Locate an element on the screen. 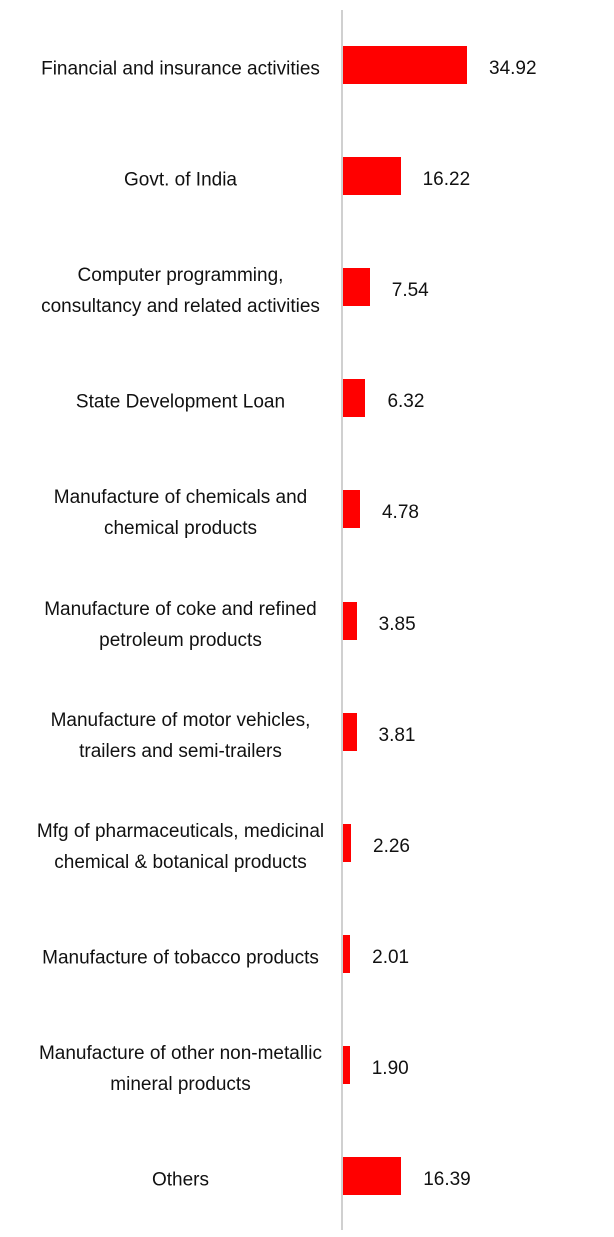 The image size is (614, 1237). value-label: 3.85 is located at coordinates (397, 624).